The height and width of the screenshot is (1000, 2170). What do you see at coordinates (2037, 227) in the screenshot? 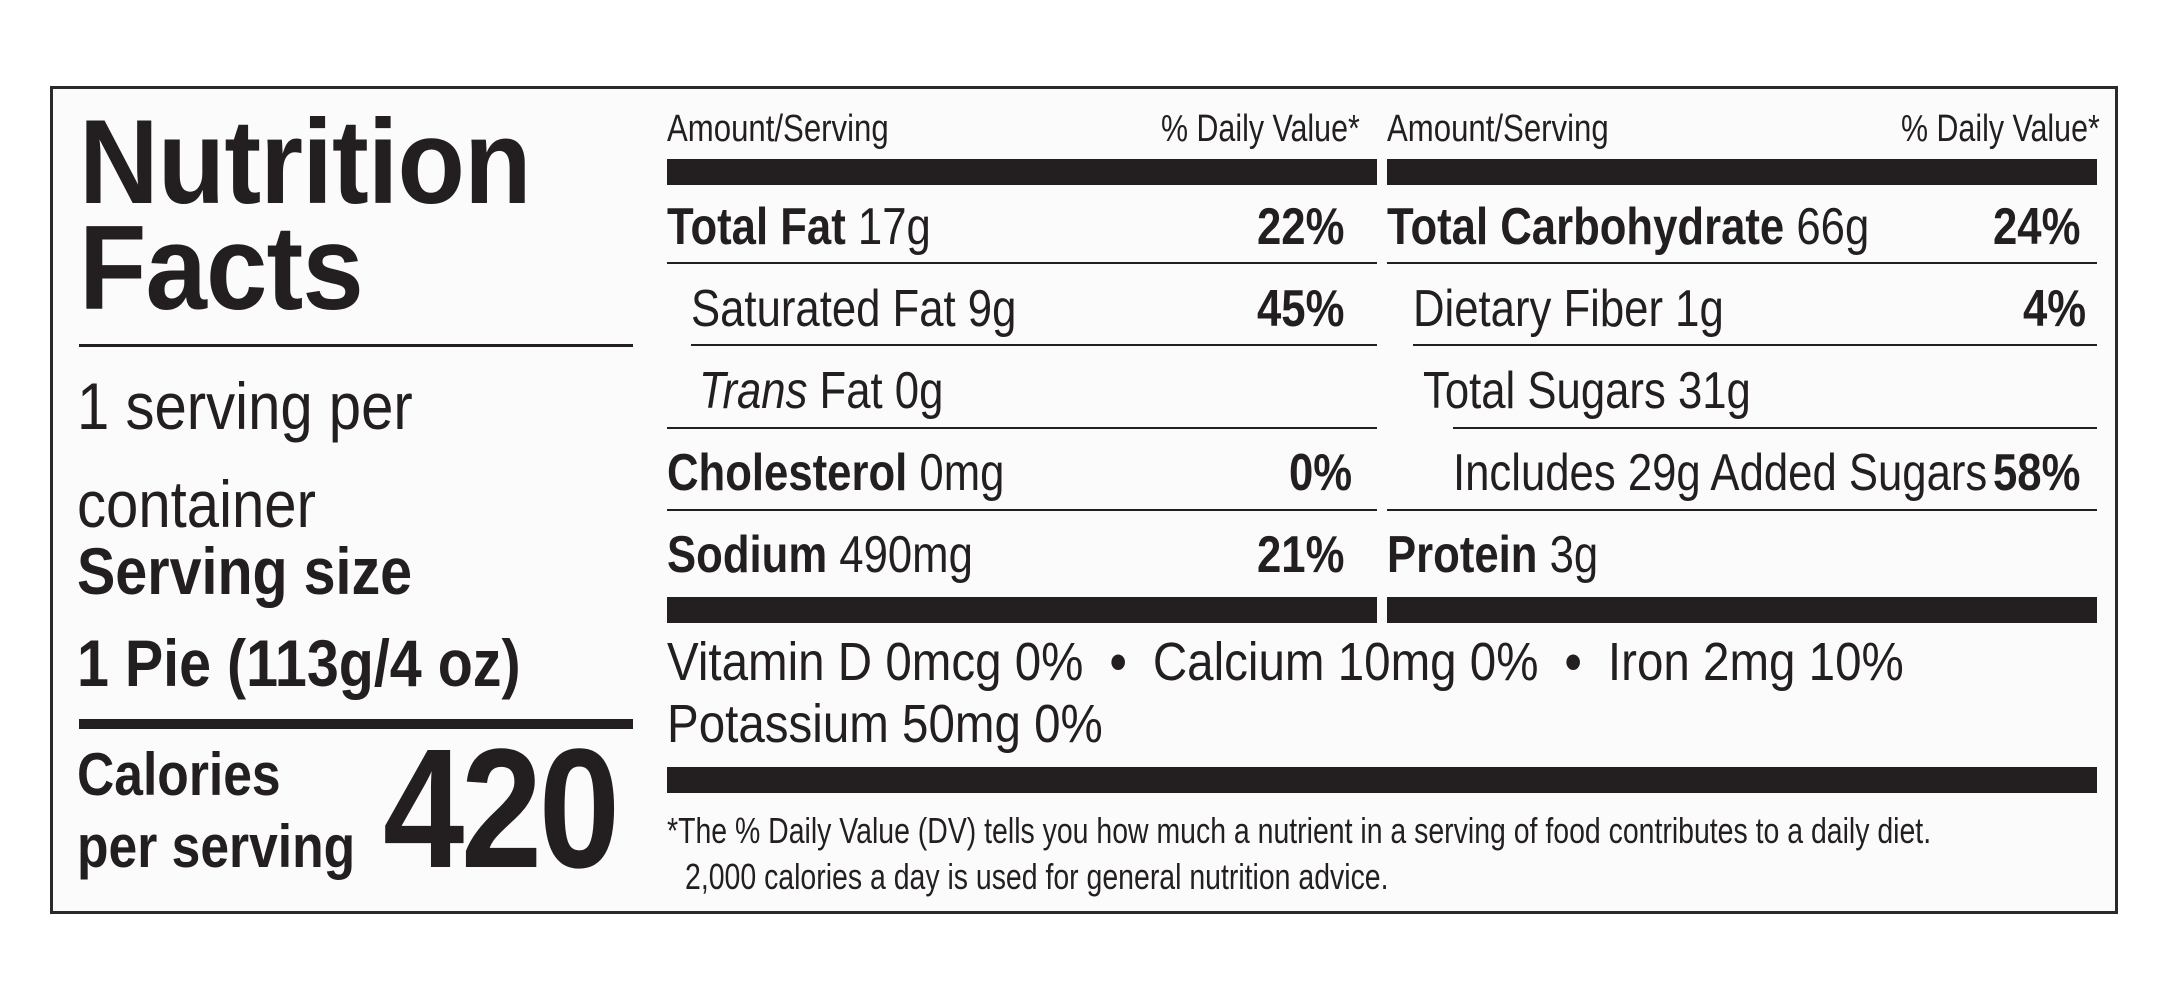
I see `total-carbohydrate-dv: 24%` at bounding box center [2037, 227].